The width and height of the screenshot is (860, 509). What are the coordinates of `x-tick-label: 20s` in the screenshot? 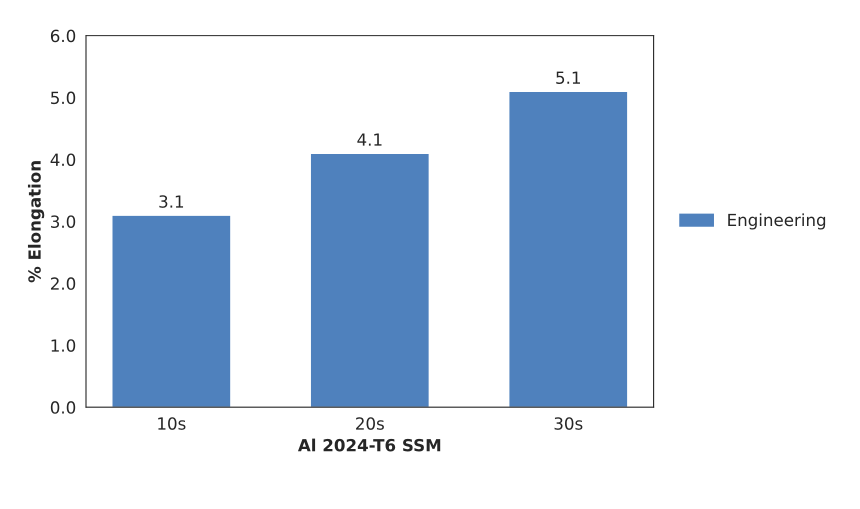 It's located at (370, 423).